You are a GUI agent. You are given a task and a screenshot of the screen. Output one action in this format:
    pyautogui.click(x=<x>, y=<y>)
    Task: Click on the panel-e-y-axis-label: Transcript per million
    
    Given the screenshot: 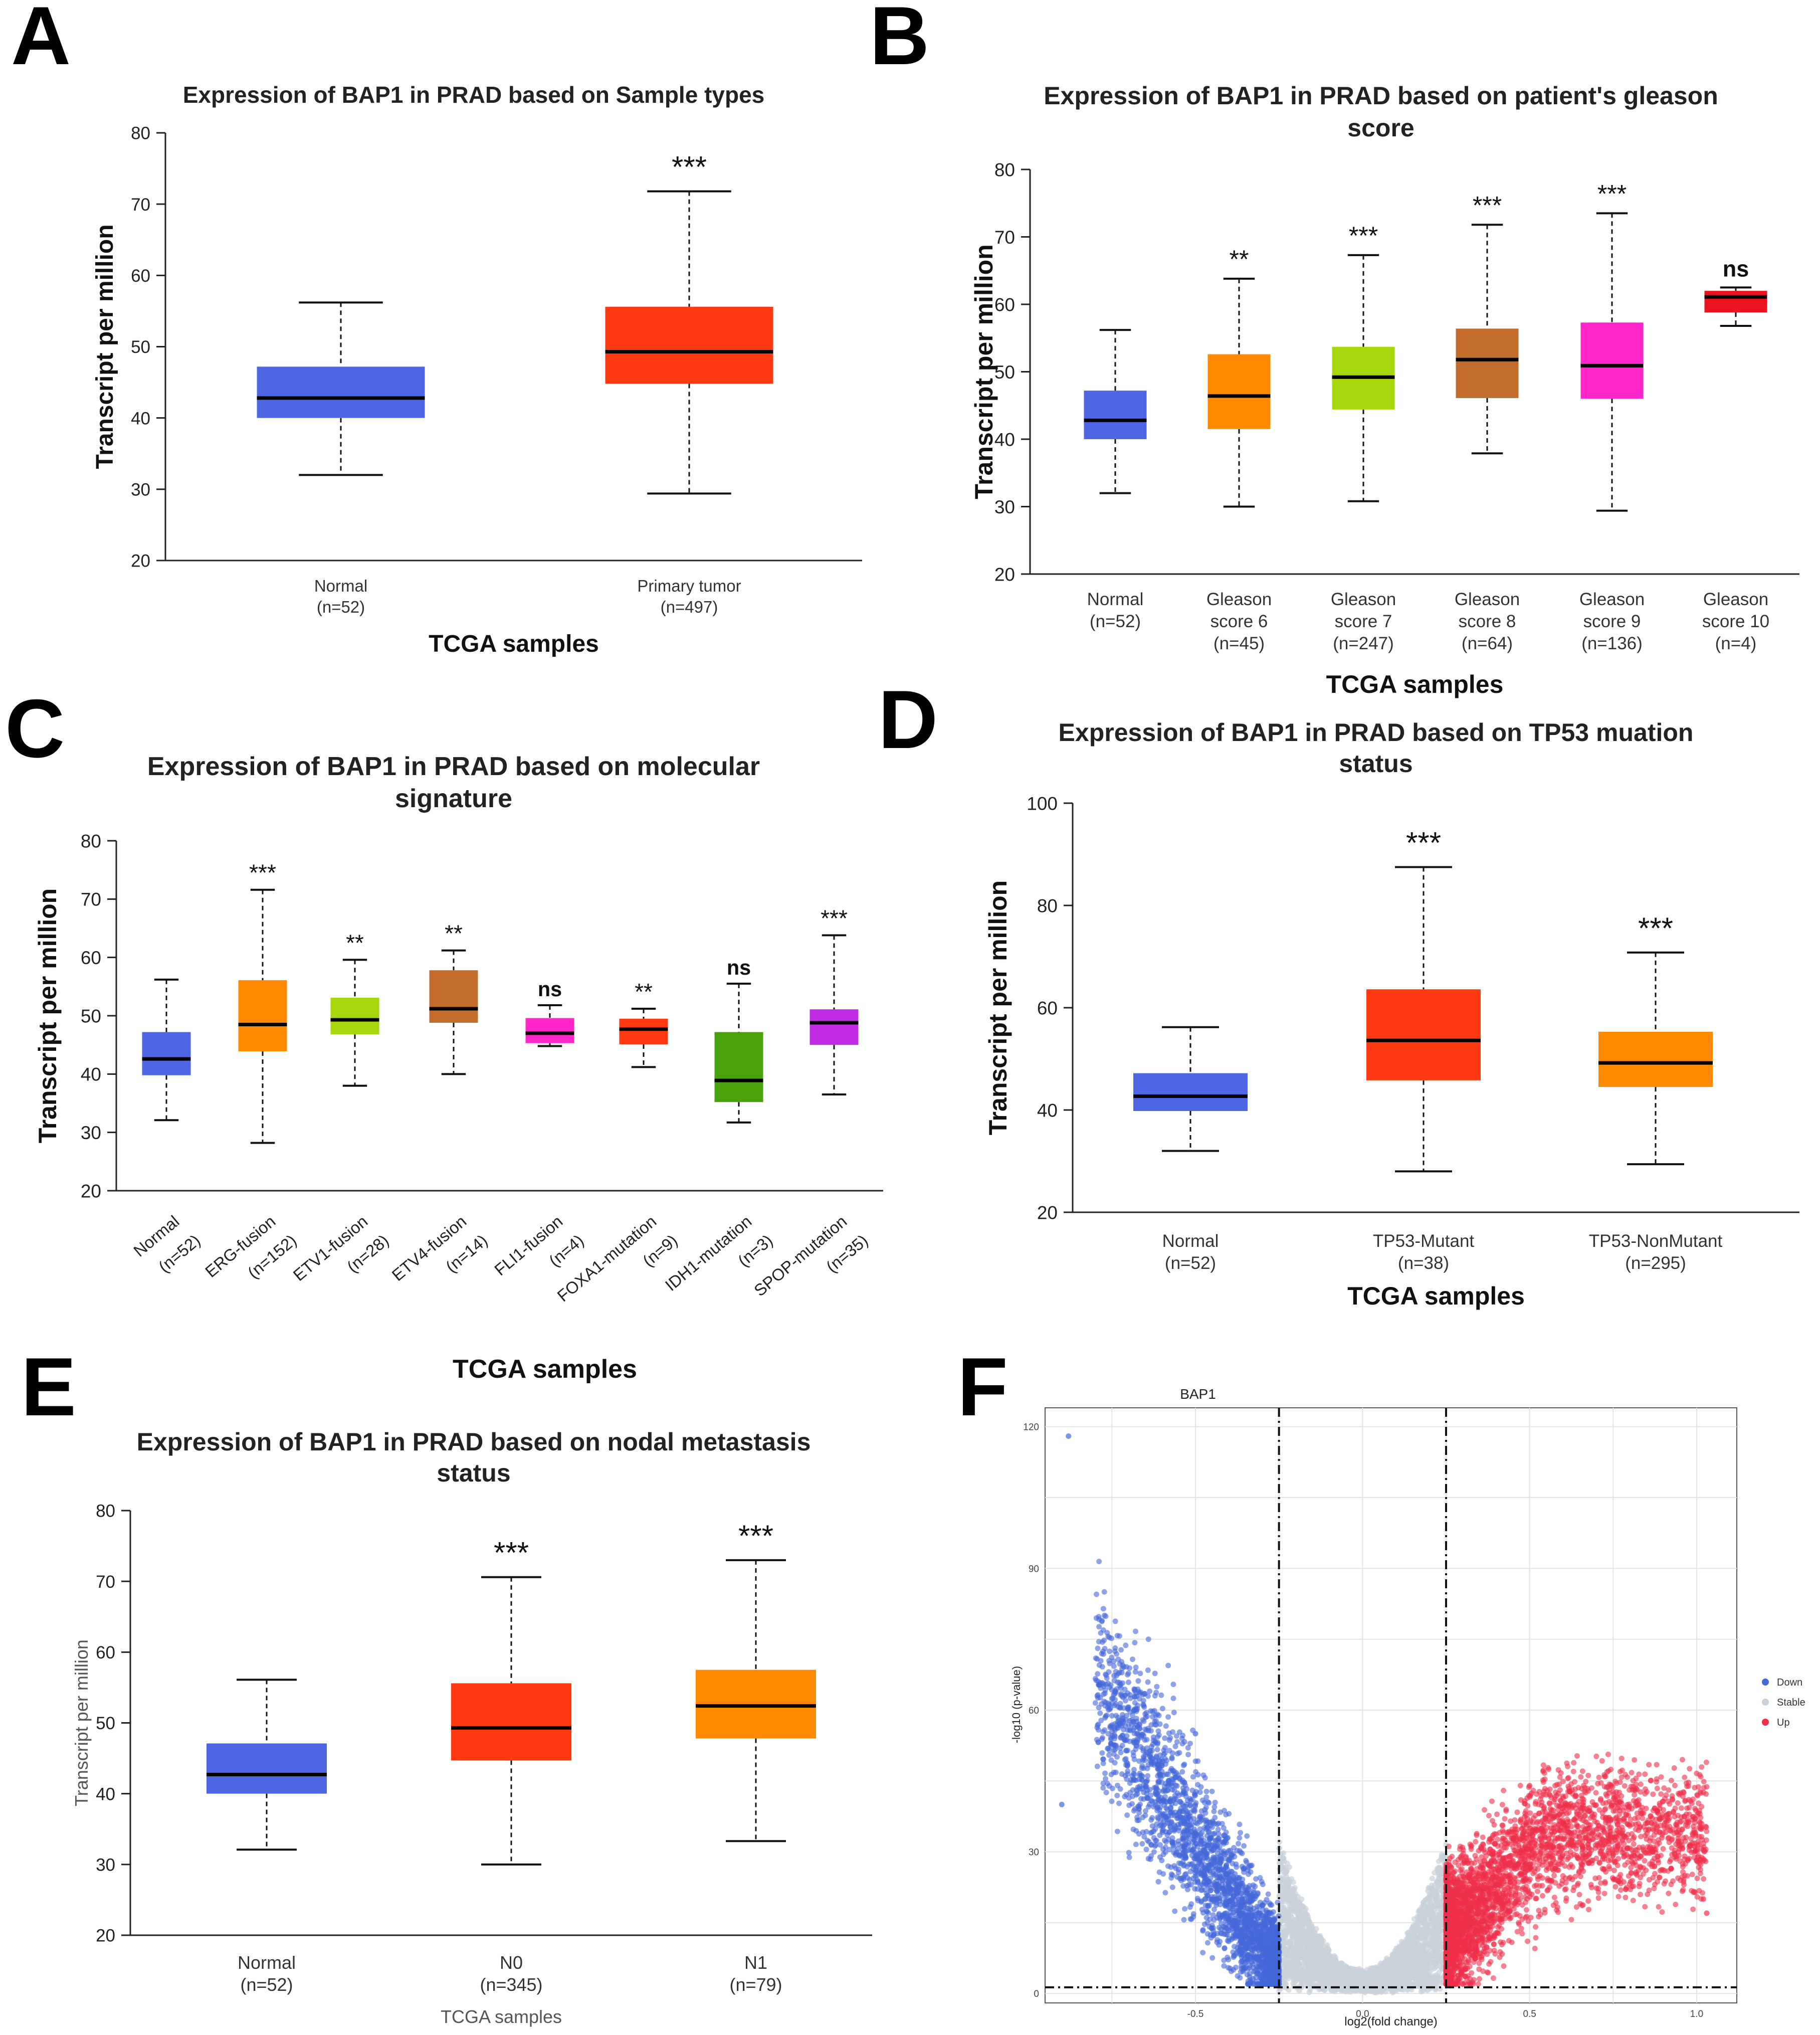 What is the action you would take?
    pyautogui.click(x=81, y=1722)
    